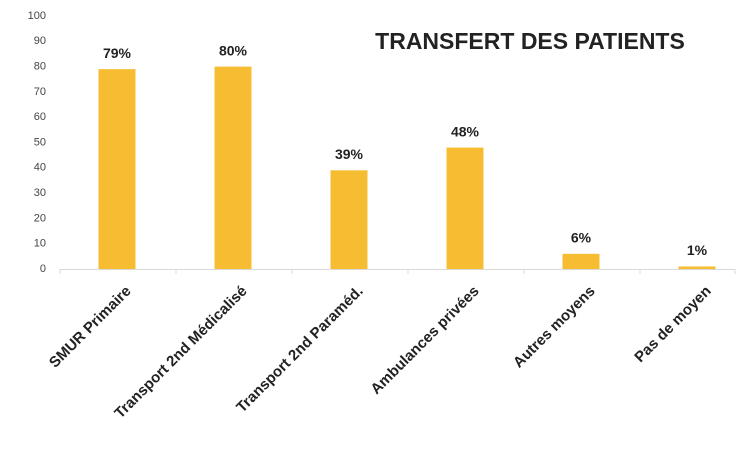 The width and height of the screenshot is (737, 470). Describe the element at coordinates (554, 327) in the screenshot. I see `x-tick-label: Autres moyens` at that location.